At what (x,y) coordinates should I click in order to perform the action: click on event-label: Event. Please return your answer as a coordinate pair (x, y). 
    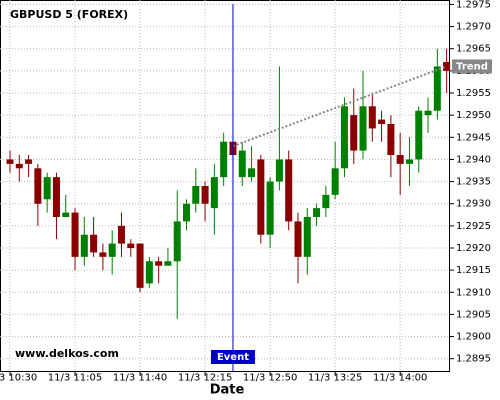
    Looking at the image, I should click on (233, 357).